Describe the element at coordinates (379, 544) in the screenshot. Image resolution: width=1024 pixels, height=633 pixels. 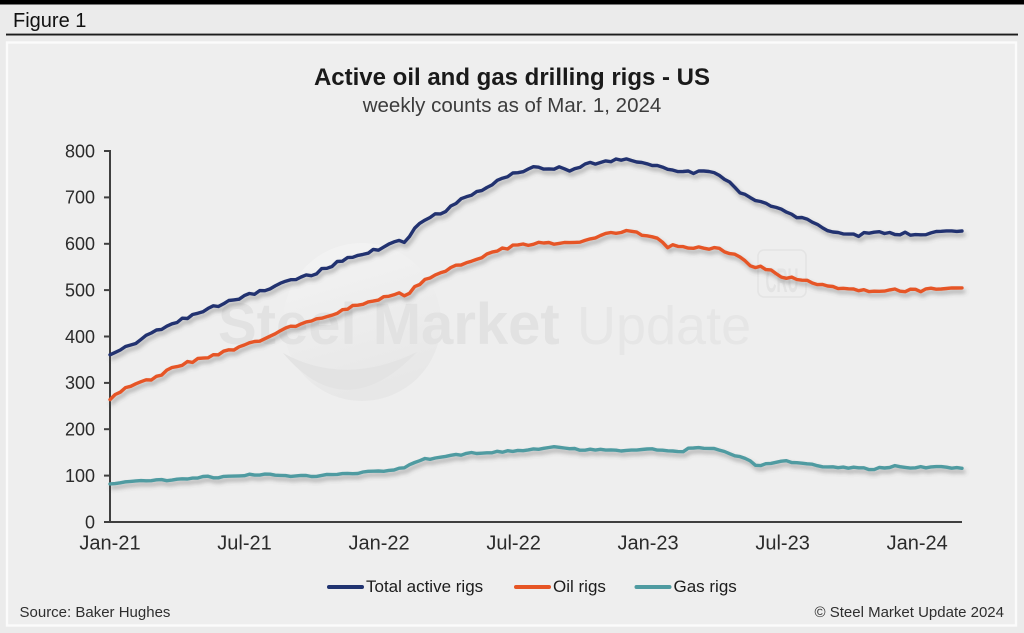
I see `svg-text: Jan-22` at that location.